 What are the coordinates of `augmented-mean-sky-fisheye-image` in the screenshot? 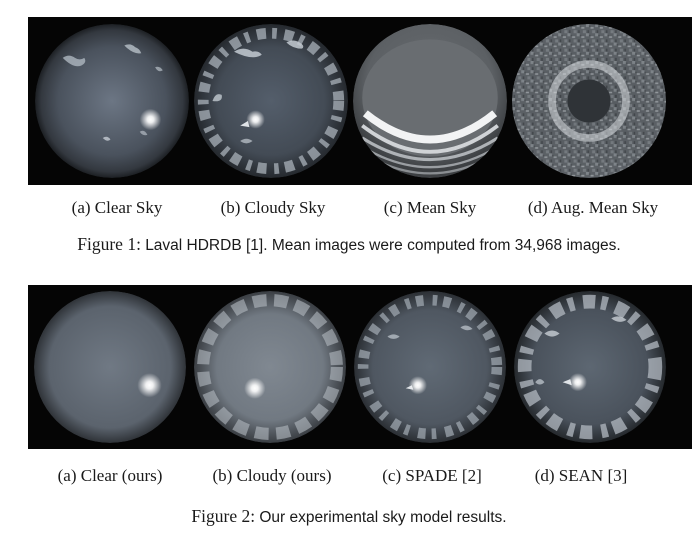 It's located at (589, 101).